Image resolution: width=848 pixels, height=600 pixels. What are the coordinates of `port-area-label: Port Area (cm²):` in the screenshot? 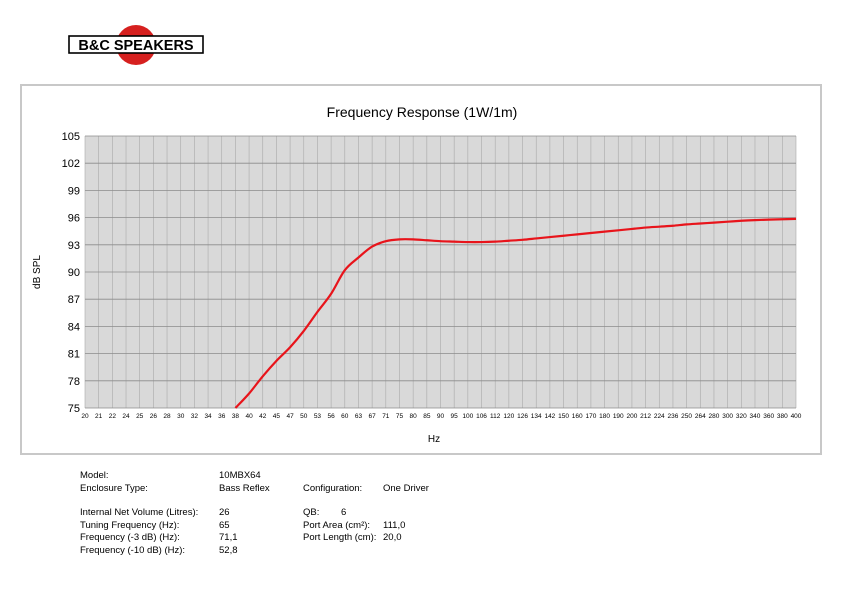 It's located at (337, 525).